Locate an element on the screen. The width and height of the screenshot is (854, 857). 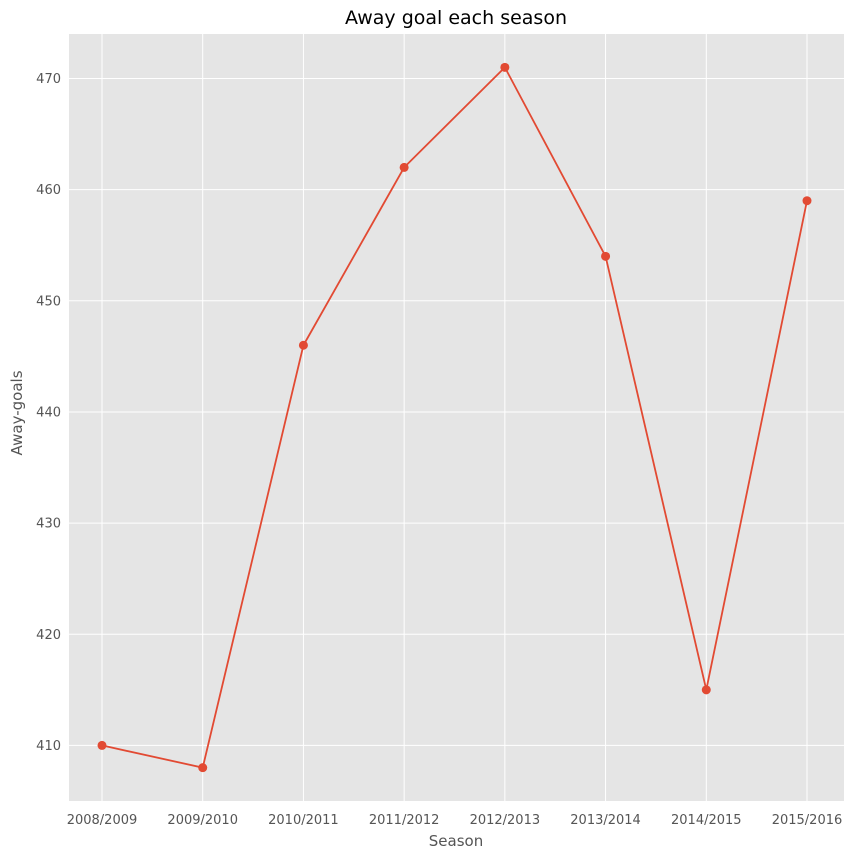
x-tick-label: 2010/2011 is located at coordinates (303, 820).